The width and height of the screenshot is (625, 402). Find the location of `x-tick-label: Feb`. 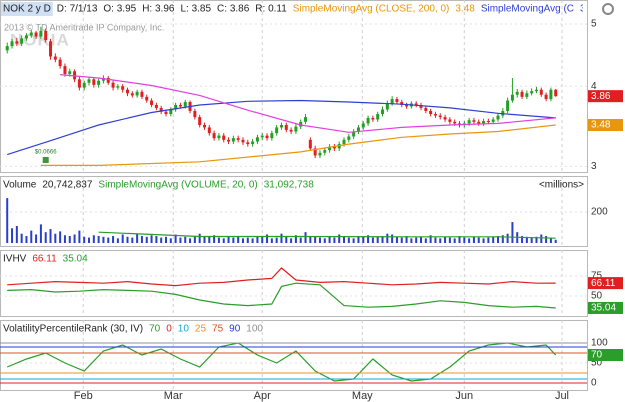

x-tick-label: Feb is located at coordinates (83, 396).